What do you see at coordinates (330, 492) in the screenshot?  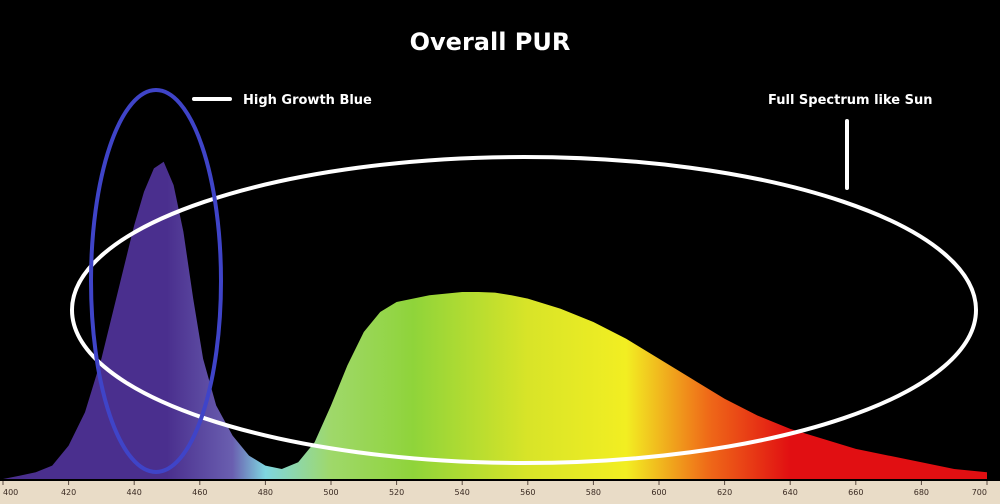 I see `x-tick-label-5: 500` at bounding box center [330, 492].